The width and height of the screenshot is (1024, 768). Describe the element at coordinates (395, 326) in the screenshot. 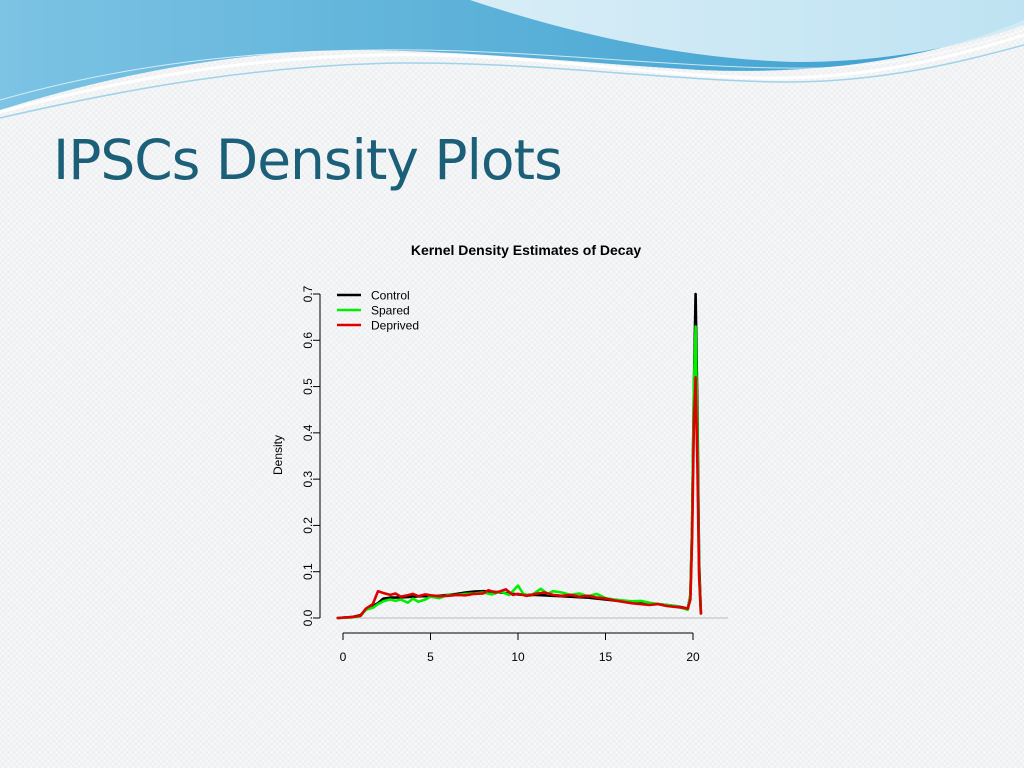

I see `legend-label-deprived: Deprived` at that location.